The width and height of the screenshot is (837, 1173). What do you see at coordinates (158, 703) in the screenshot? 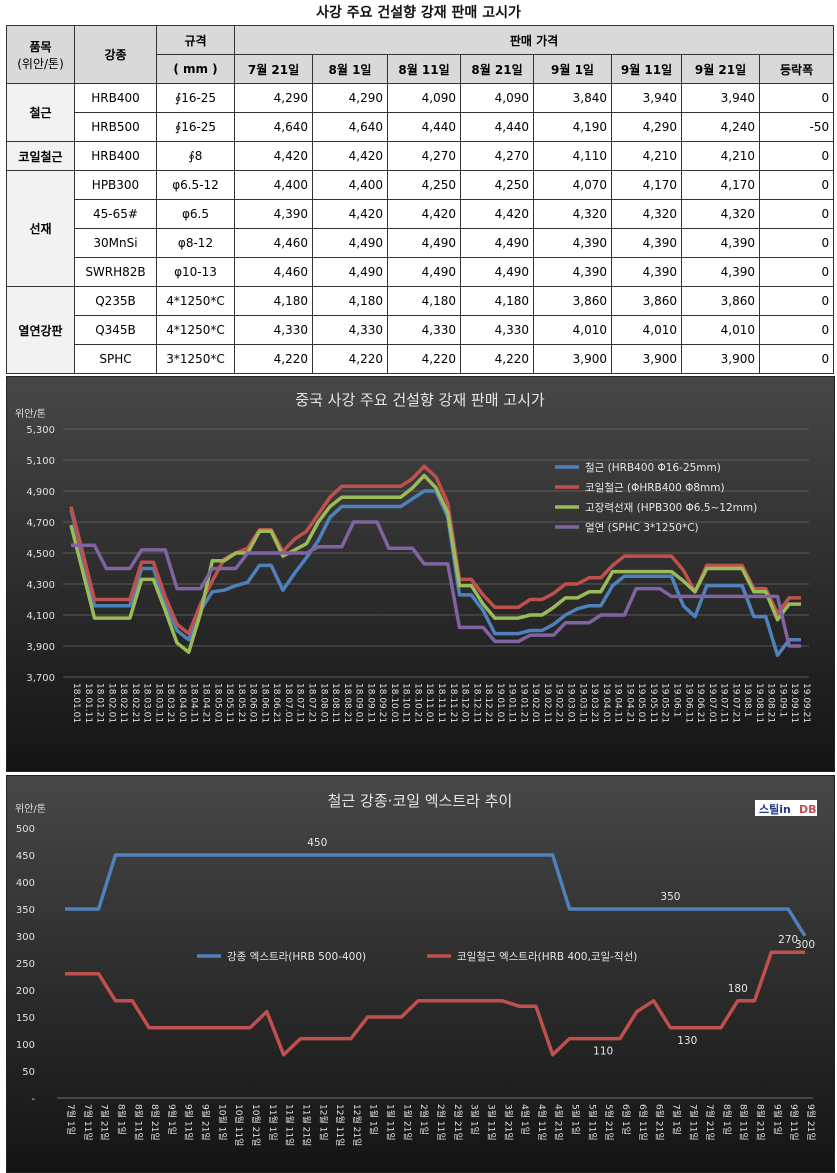
I see `x-tick-label: 18.03.11` at bounding box center [158, 703].